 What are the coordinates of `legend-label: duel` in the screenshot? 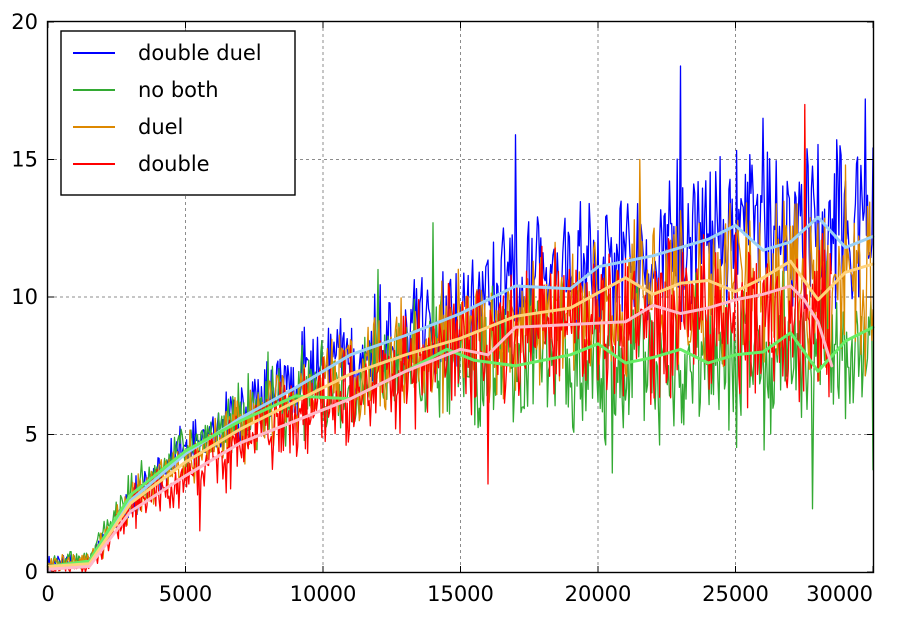 It's located at (160, 127).